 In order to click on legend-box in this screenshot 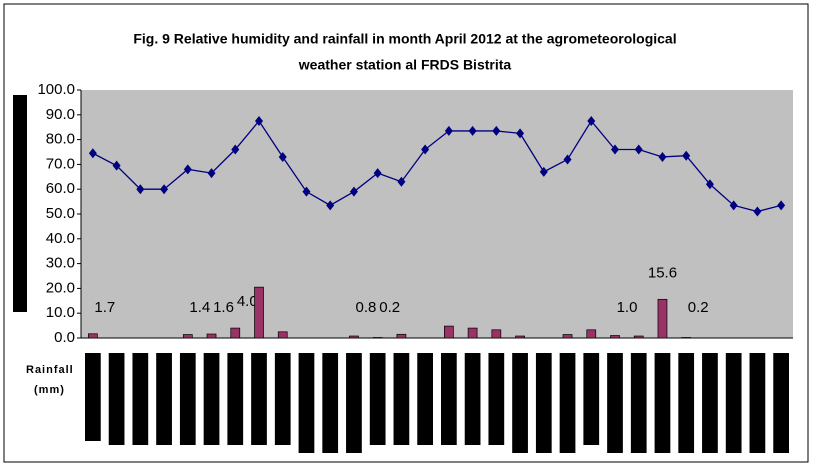, I will do `click(20, 203)`.